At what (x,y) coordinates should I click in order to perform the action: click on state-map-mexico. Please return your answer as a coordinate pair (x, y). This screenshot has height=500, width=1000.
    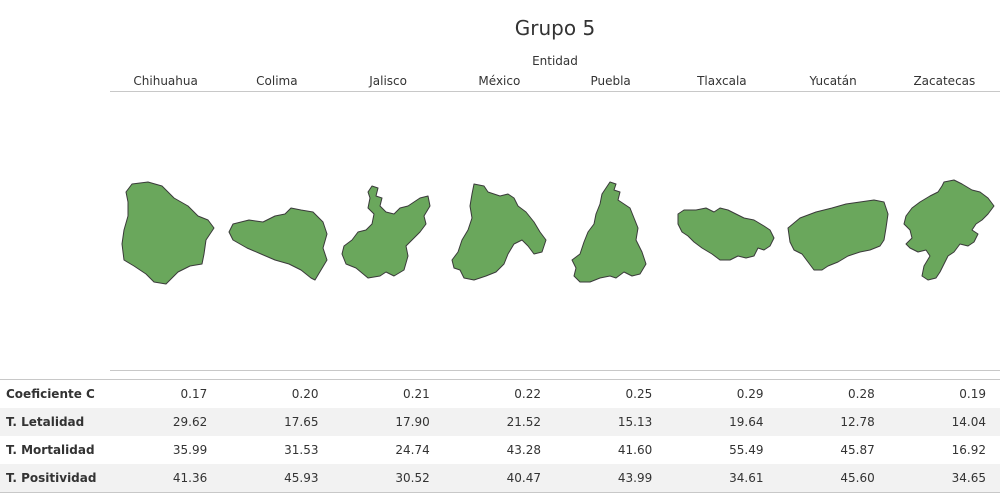
    Looking at the image, I should click on (499, 232).